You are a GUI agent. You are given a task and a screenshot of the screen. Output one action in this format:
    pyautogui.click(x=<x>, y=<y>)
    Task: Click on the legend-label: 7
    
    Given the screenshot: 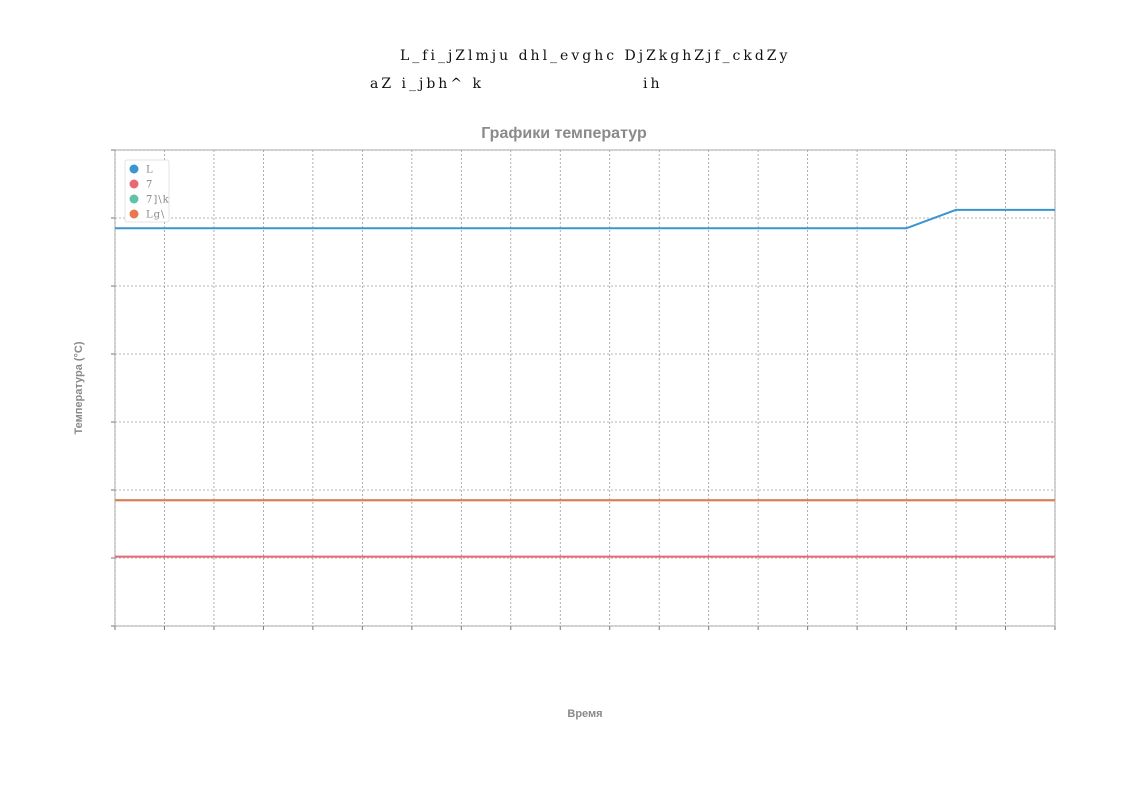 What is the action you would take?
    pyautogui.click(x=149, y=185)
    